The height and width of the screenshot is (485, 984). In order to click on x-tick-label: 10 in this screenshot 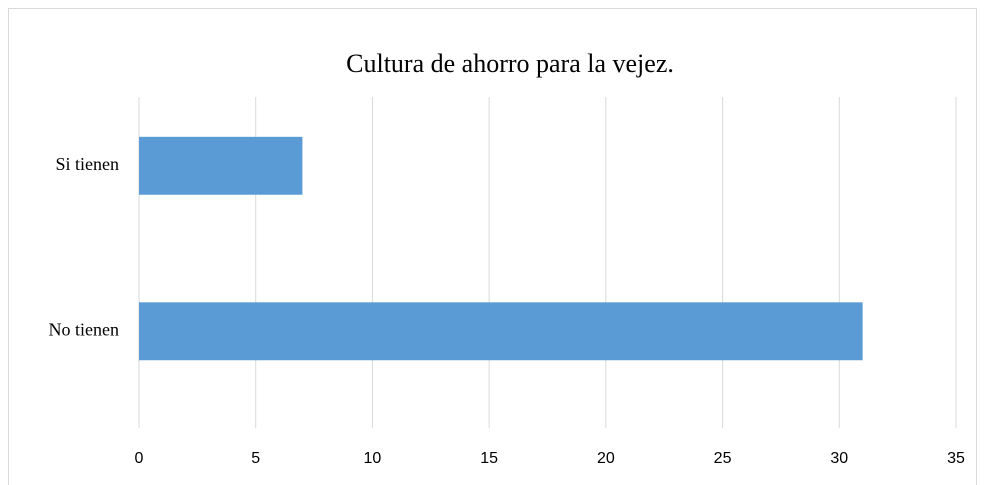, I will do `click(373, 458)`.